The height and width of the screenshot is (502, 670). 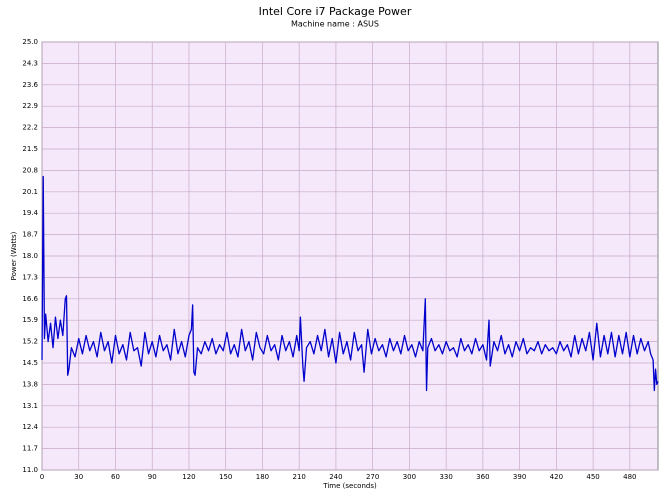 What do you see at coordinates (30, 320) in the screenshot?
I see `y-tick-label: 15.9` at bounding box center [30, 320].